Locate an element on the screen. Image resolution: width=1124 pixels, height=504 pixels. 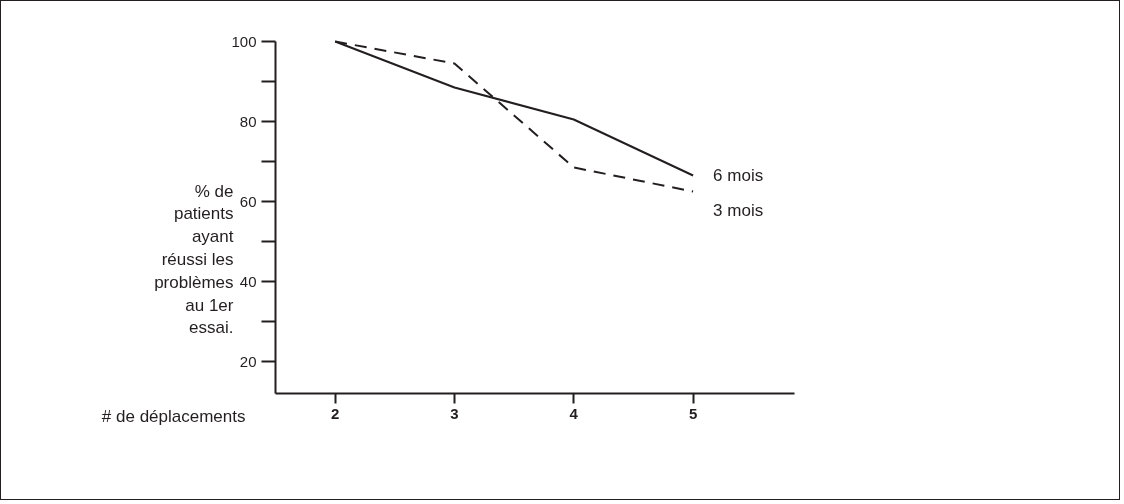
y-tick-label: 80 is located at coordinates (248, 121).